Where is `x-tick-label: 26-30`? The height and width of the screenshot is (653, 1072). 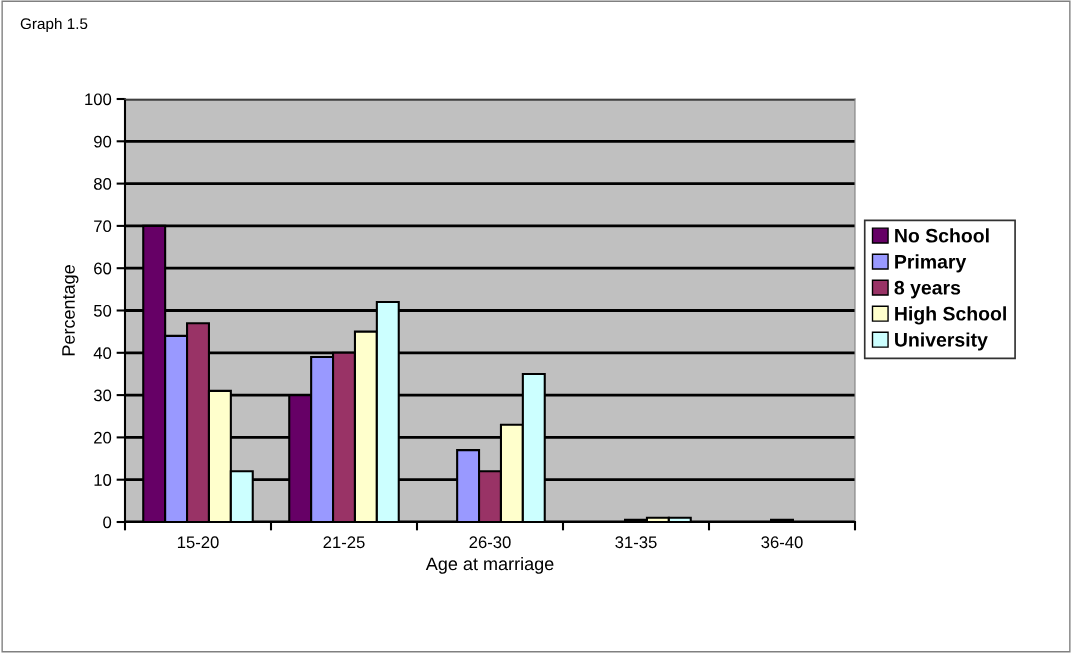 x-tick-label: 26-30 is located at coordinates (490, 542).